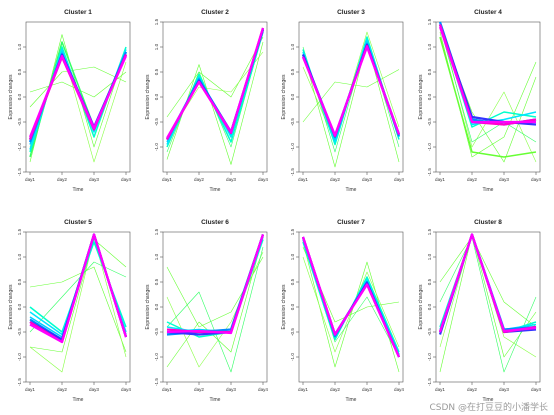  What do you see at coordinates (215, 222) in the screenshot?
I see `panel-title: Cluster 6` at bounding box center [215, 222].